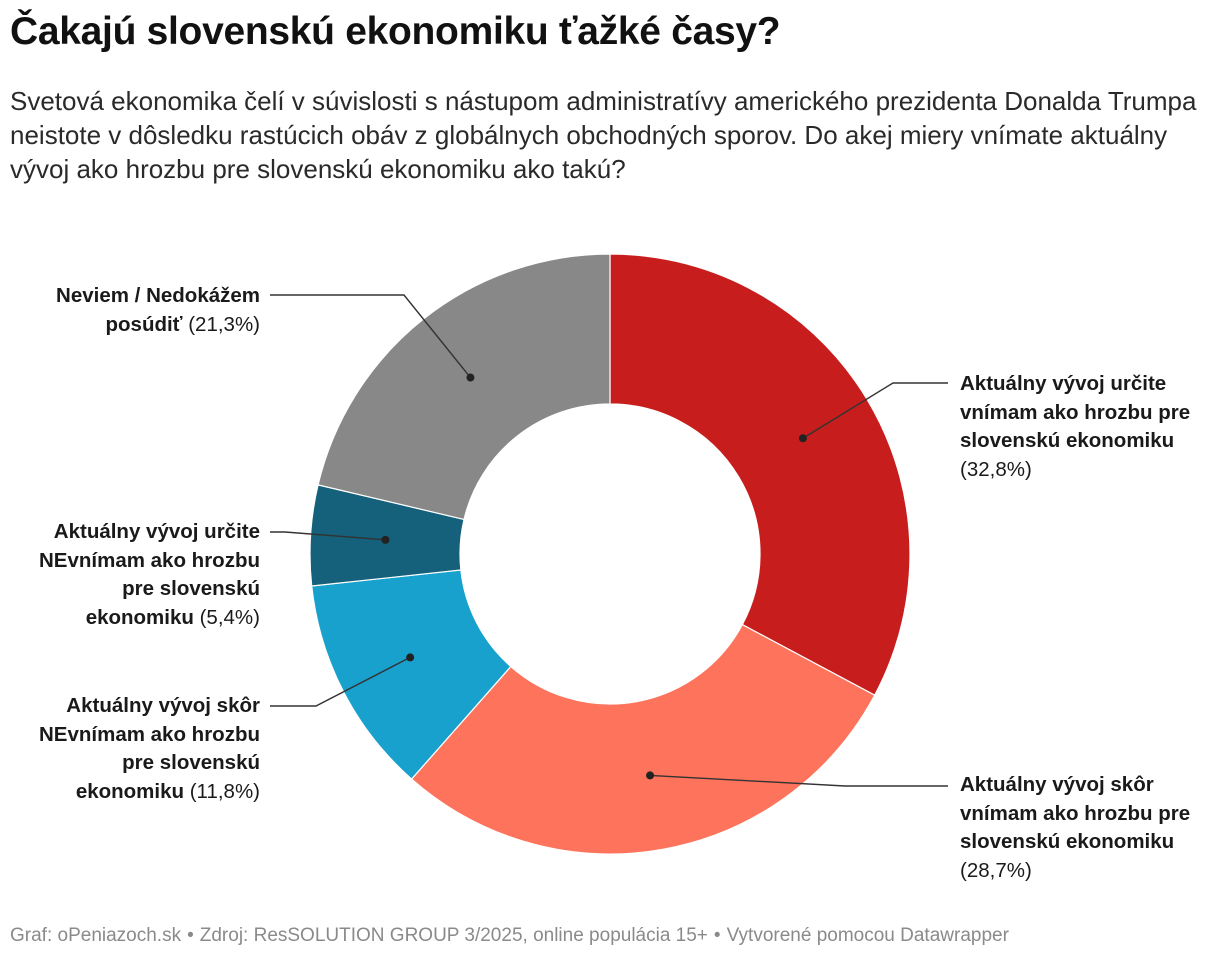 Image resolution: width=1220 pixels, height=960 pixels. Describe the element at coordinates (867, 935) in the screenshot. I see `footer-tool: Vytvorené pomocou Datawrapper` at that location.